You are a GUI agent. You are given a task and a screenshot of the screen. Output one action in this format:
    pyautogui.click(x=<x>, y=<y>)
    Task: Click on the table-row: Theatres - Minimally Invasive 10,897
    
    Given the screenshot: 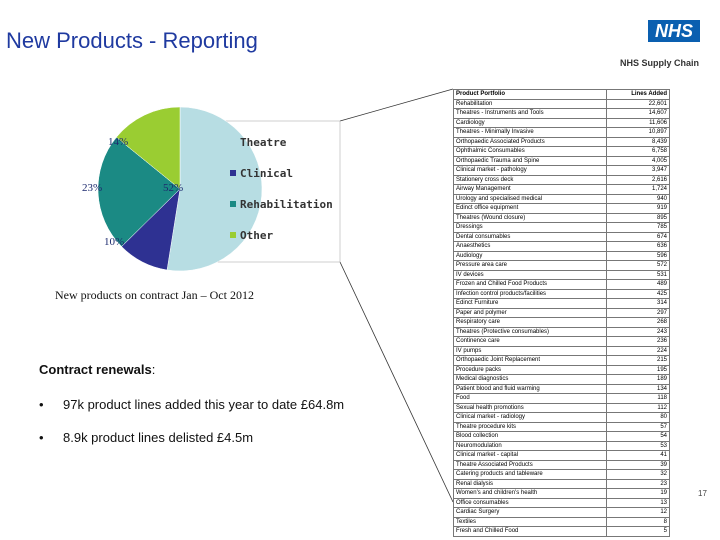 What is the action you would take?
    pyautogui.click(x=562, y=132)
    